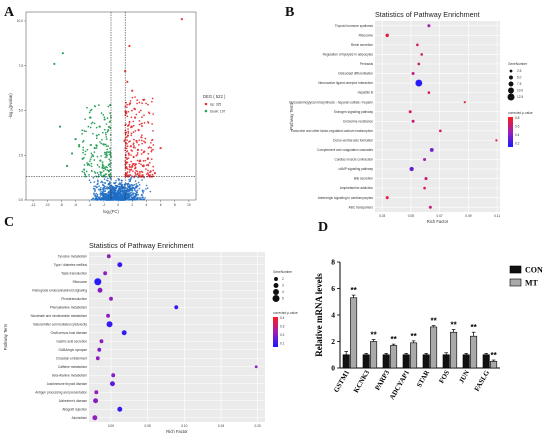  Describe the element at coordinates (519, 78) in the screenshot. I see `size-legend-label: 5.0` at that location.